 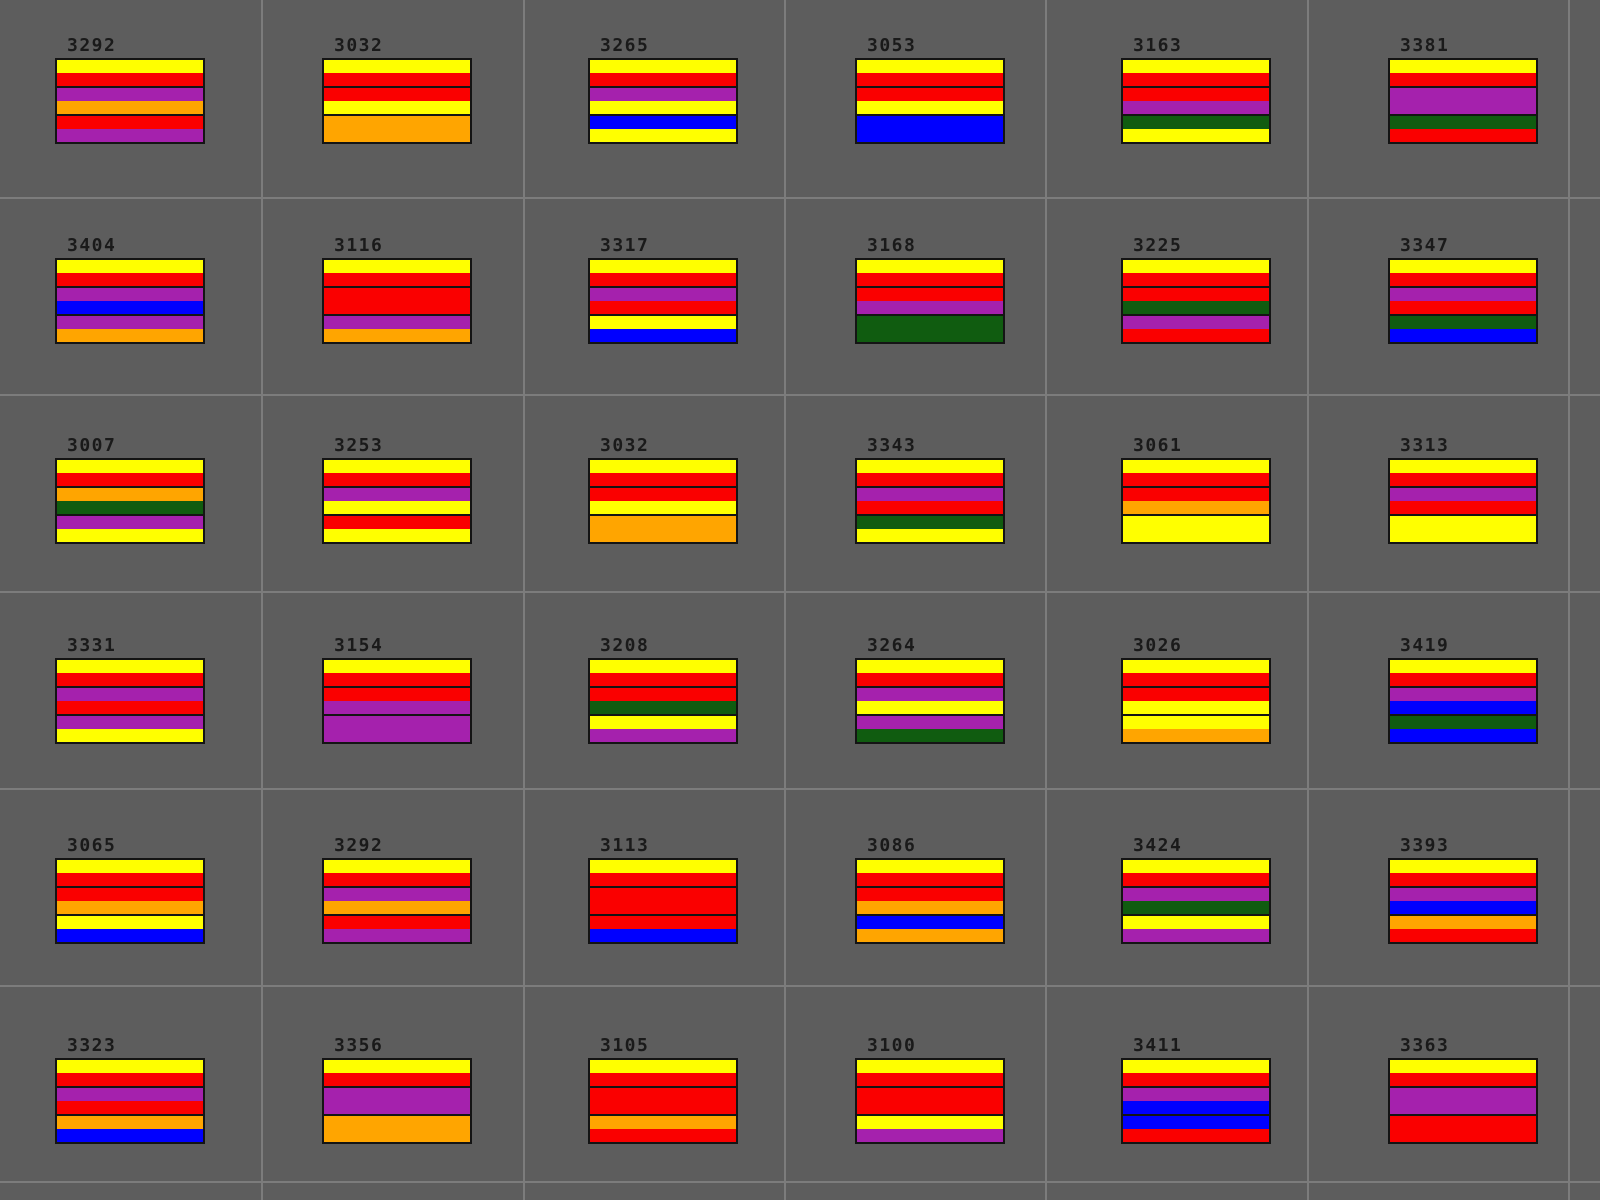 I want to click on flag-card: 3116, so click(x=397, y=290).